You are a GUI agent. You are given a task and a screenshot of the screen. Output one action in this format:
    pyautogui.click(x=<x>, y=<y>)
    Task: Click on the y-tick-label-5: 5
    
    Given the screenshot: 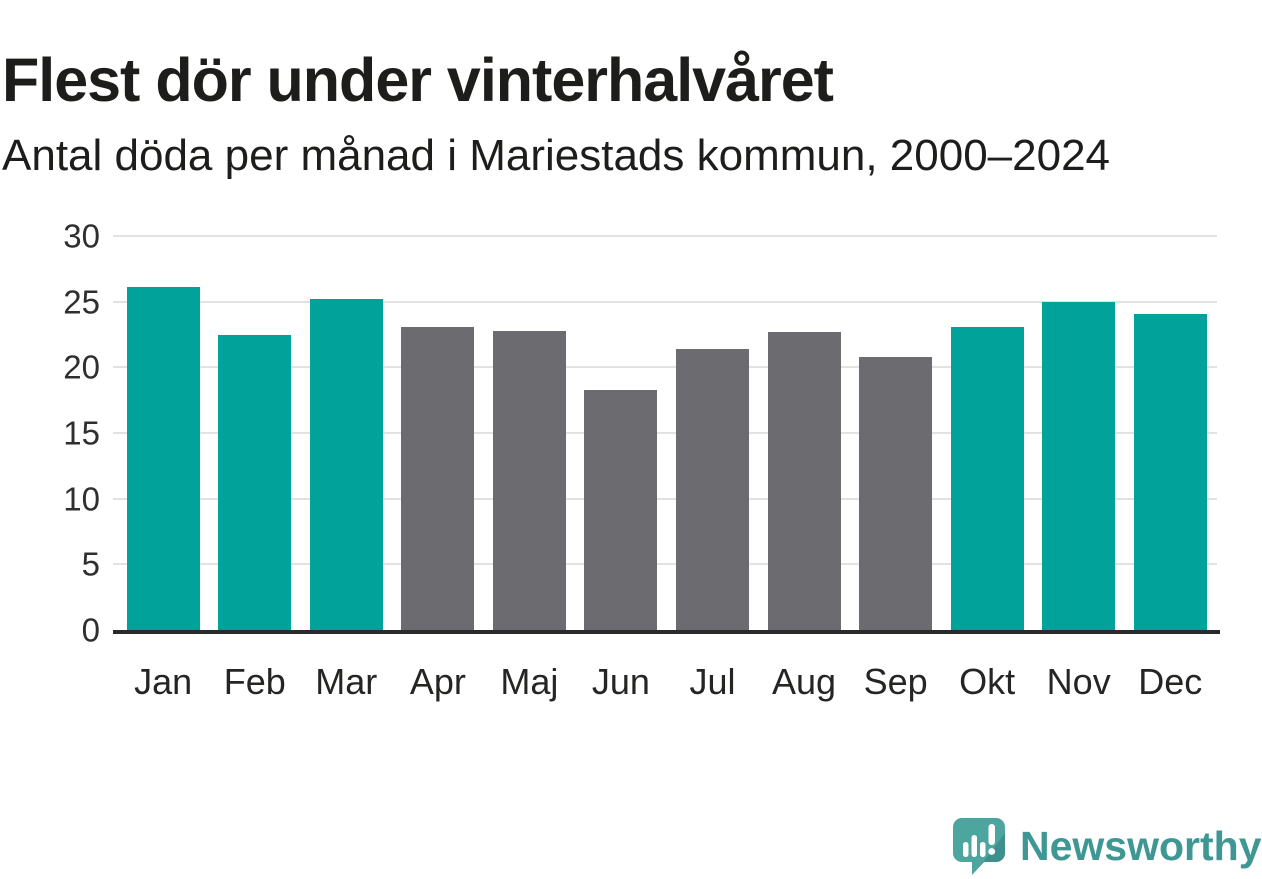 What is the action you would take?
    pyautogui.click(x=90, y=564)
    